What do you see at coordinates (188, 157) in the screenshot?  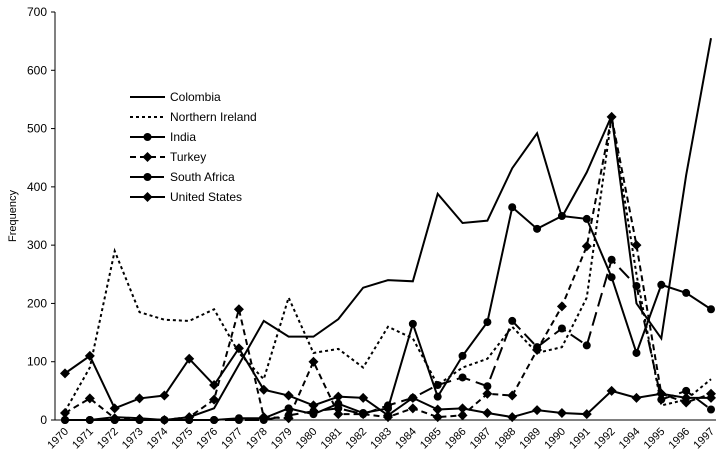 I see `legend-label: Turkey` at bounding box center [188, 157].